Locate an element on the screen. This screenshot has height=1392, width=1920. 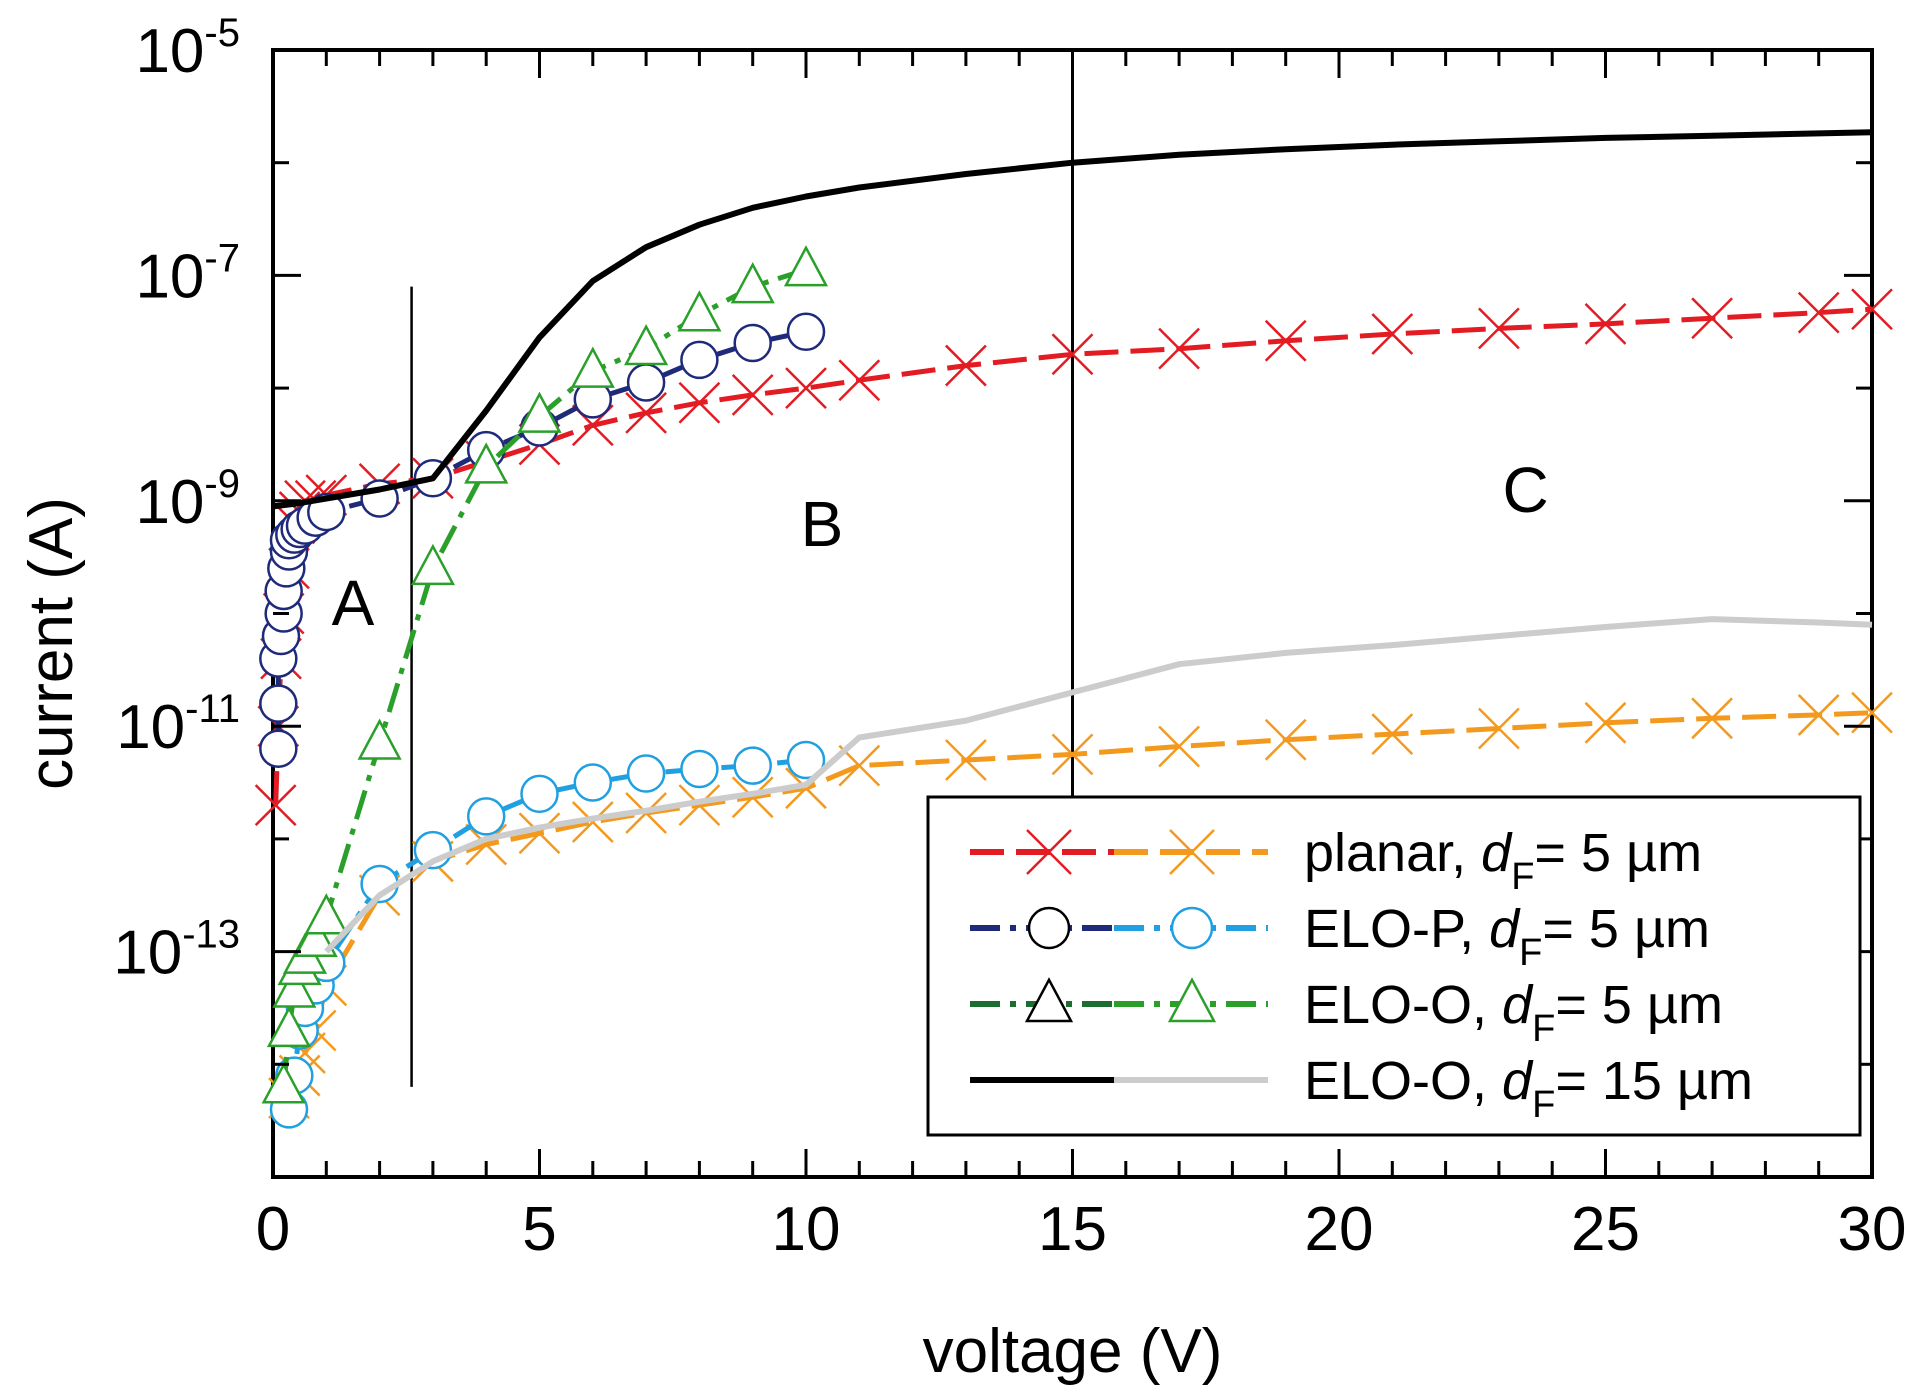
y-tick-label: 10⁻⁵ is located at coordinates (187, 48).